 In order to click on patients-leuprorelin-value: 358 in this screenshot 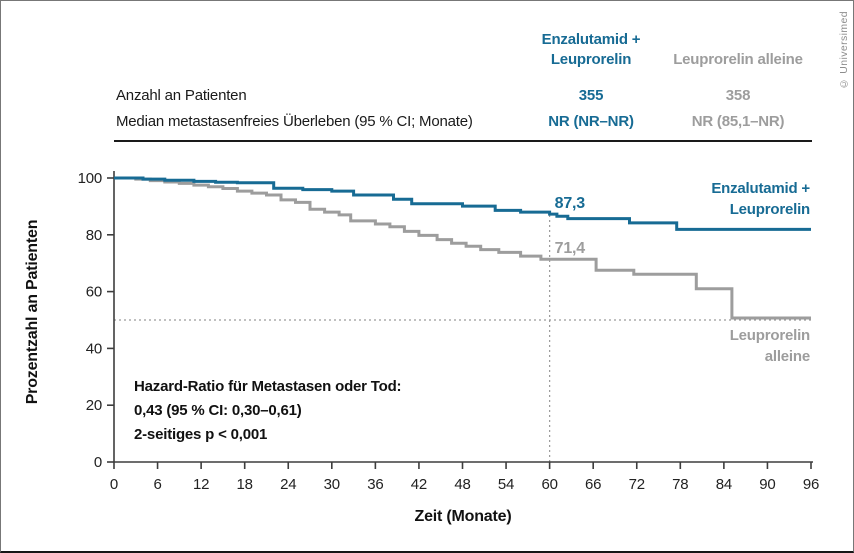, I will do `click(738, 95)`.